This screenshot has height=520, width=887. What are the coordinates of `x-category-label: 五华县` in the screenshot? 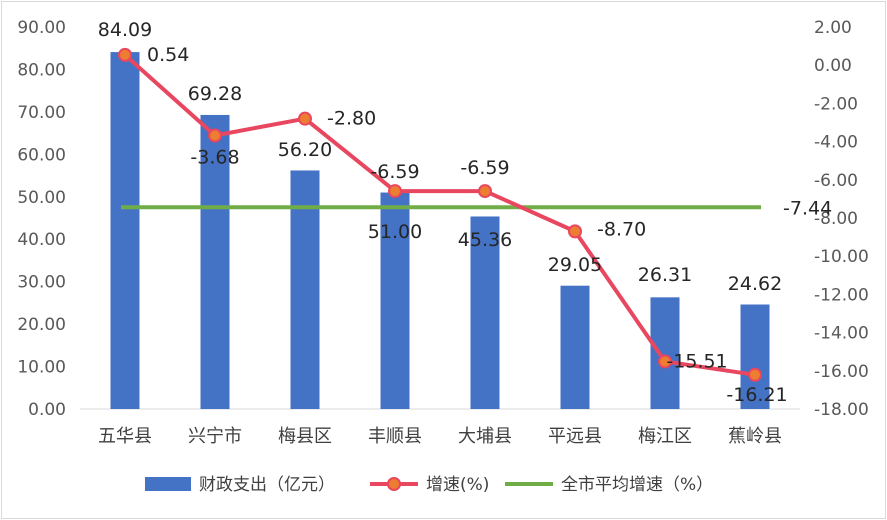 It's located at (125, 436).